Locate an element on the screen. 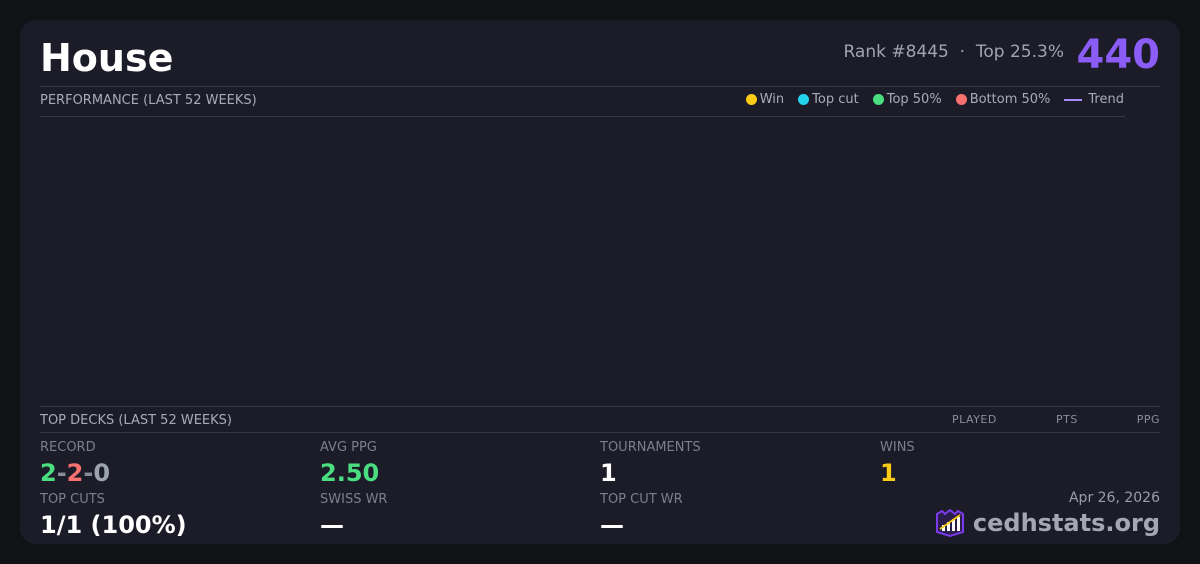 The width and height of the screenshot is (1200, 564). legend-label: Top cut is located at coordinates (835, 99).